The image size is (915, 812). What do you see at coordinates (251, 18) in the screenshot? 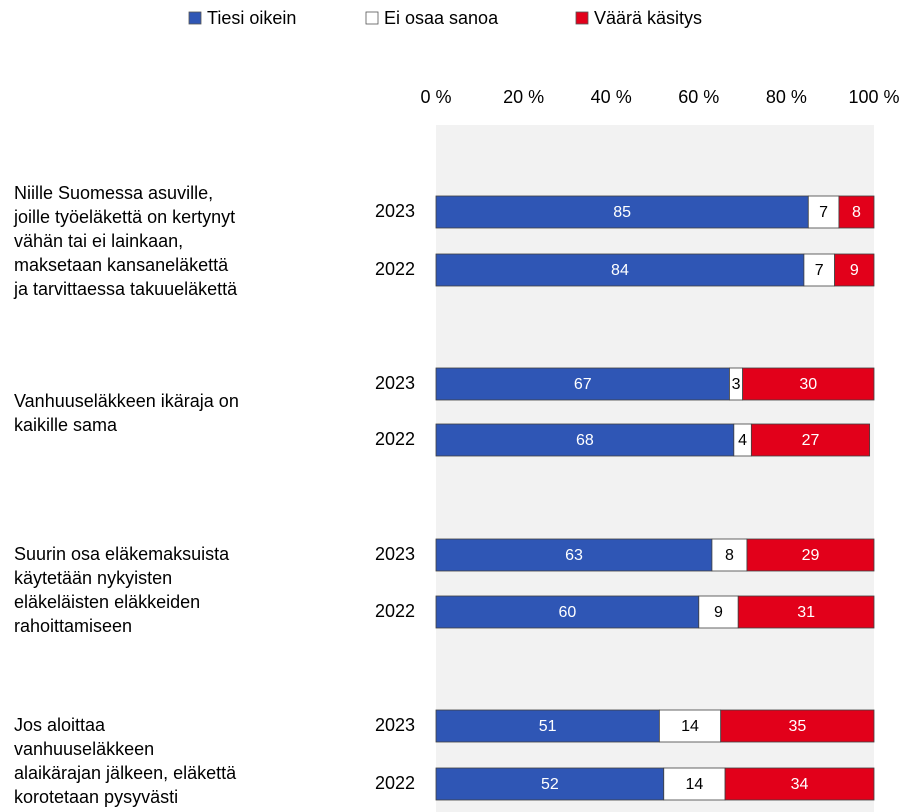
I see `legend-label: Tiesi oikein` at bounding box center [251, 18].